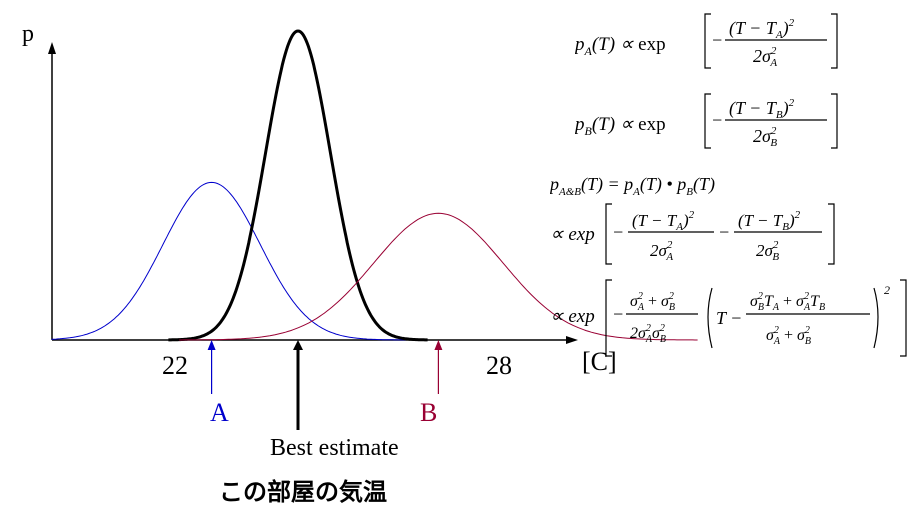  What do you see at coordinates (620, 126) in the screenshot?
I see `svg-text: pB(T) ∝ exp` at bounding box center [620, 126].